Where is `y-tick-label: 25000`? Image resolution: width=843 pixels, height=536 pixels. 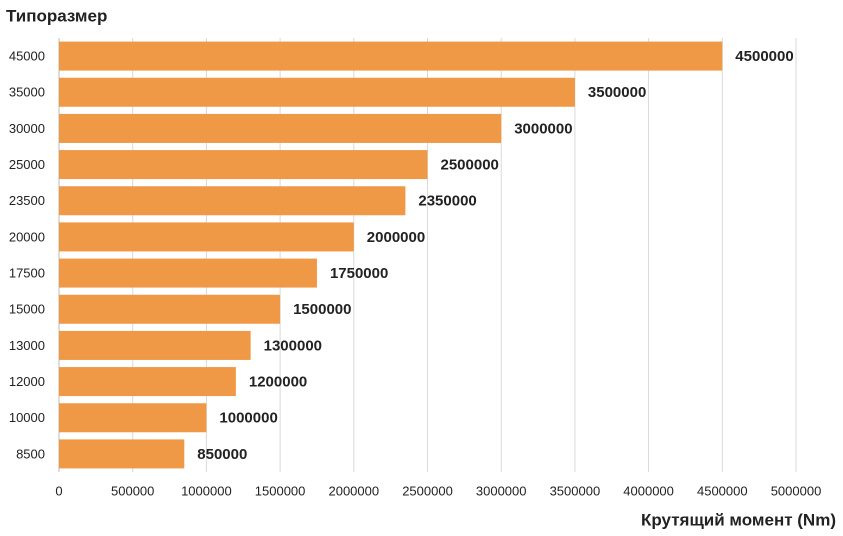 y-tick-label: 25000 is located at coordinates (27, 164).